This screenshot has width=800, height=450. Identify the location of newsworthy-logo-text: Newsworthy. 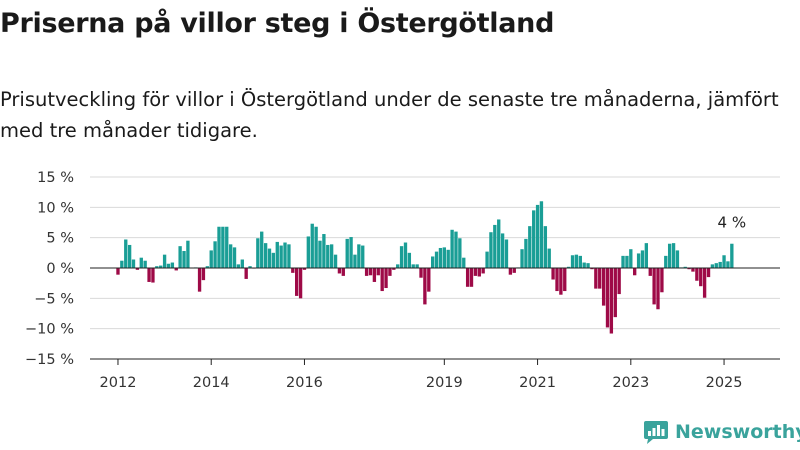
(737, 432).